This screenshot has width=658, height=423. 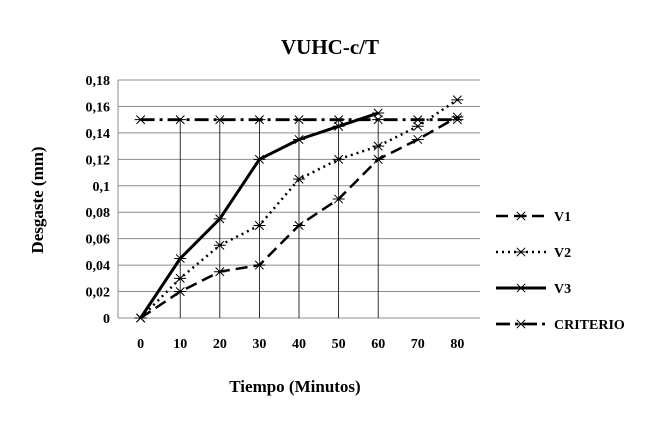 I want to click on y-axis-label: Desgaste (mm), so click(x=37, y=199).